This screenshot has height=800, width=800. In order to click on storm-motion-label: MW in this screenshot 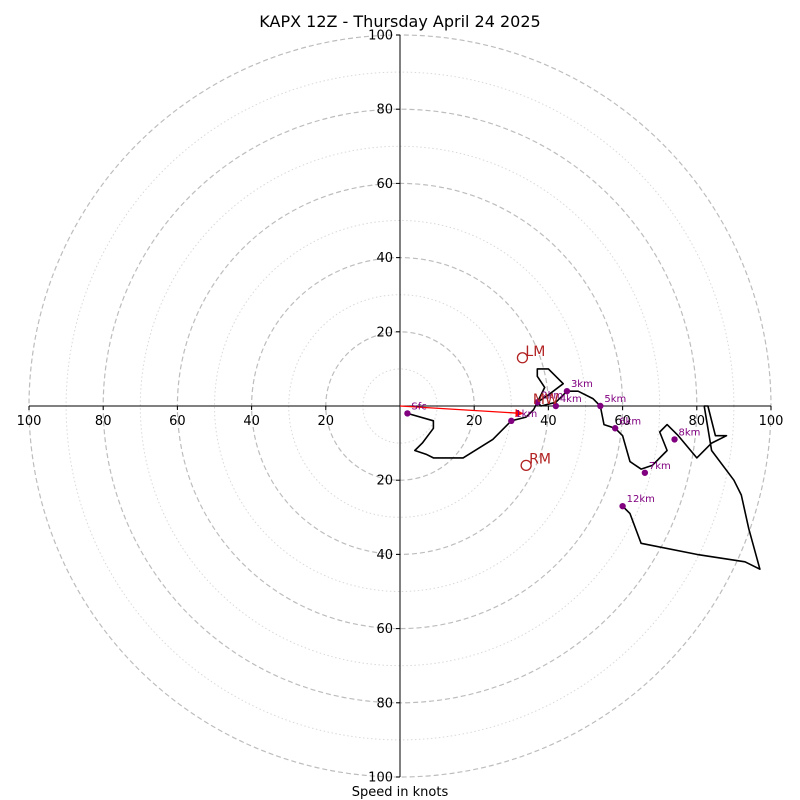, I will do `click(546, 400)`.